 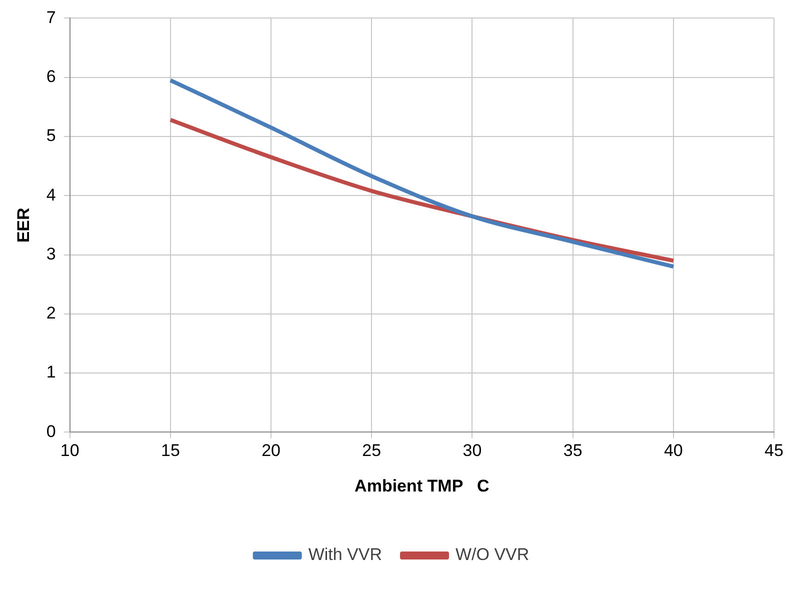 I want to click on x-tick-label: 25, so click(x=372, y=450).